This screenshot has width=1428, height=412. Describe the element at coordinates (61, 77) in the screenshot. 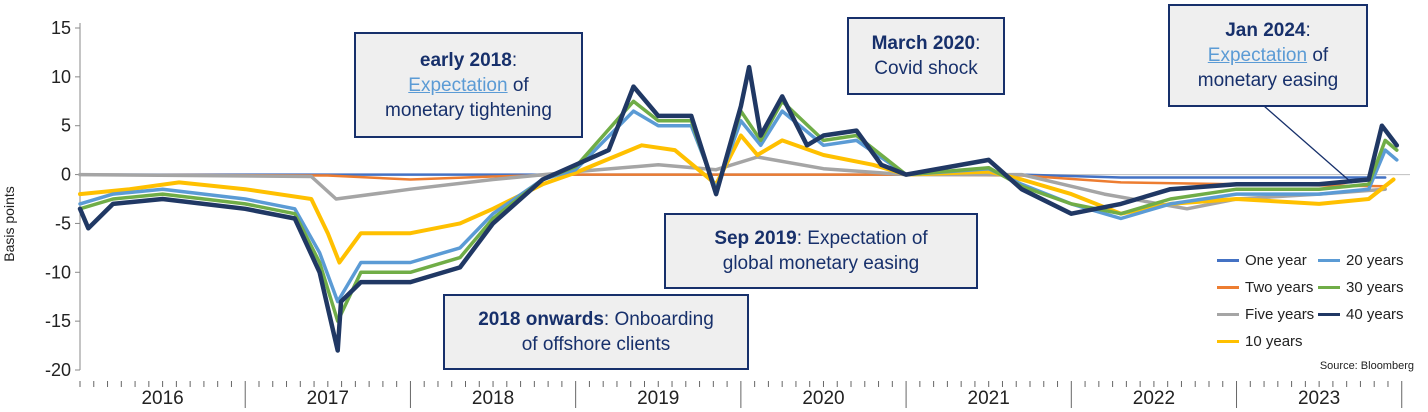

I see `y-tick-label: 10` at that location.